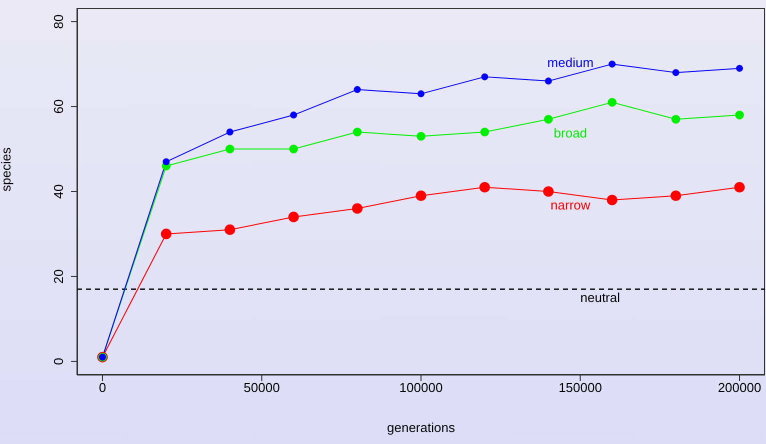  What do you see at coordinates (570, 62) in the screenshot?
I see `series-label: medium` at bounding box center [570, 62].